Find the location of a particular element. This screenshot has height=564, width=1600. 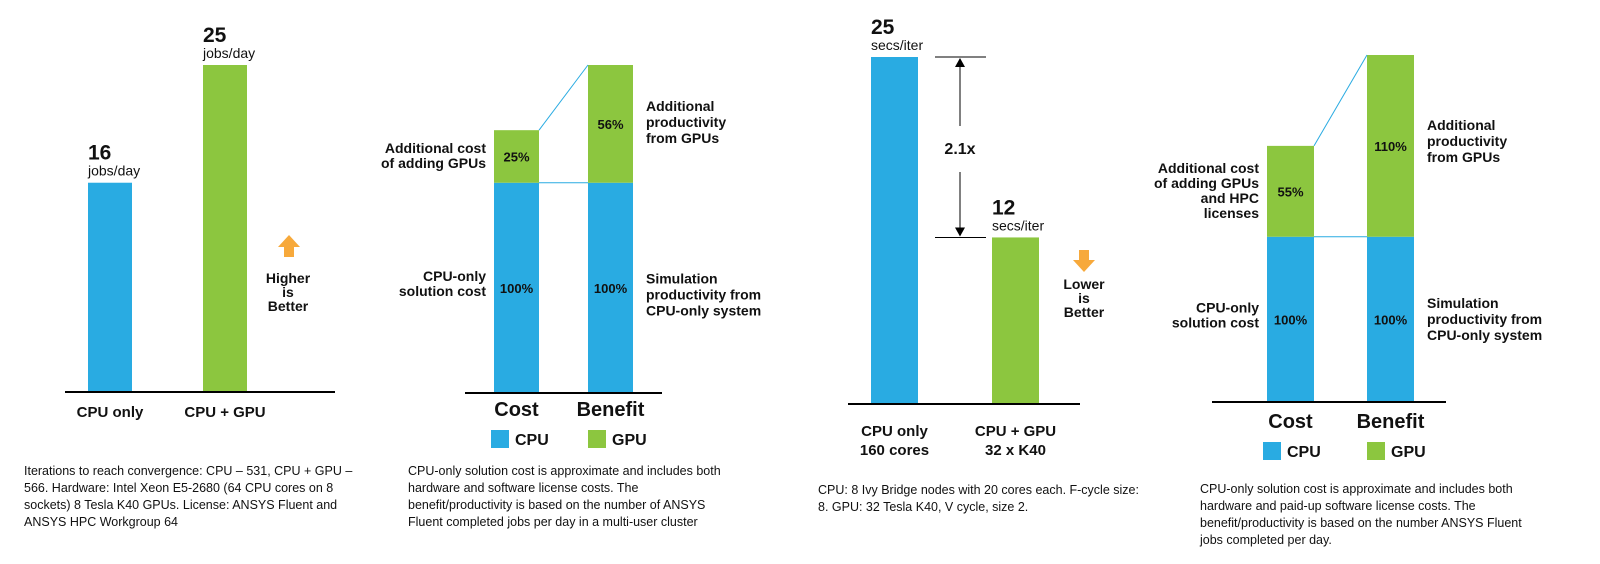

chart2-legend-label-cpu: CPU is located at coordinates (532, 440).